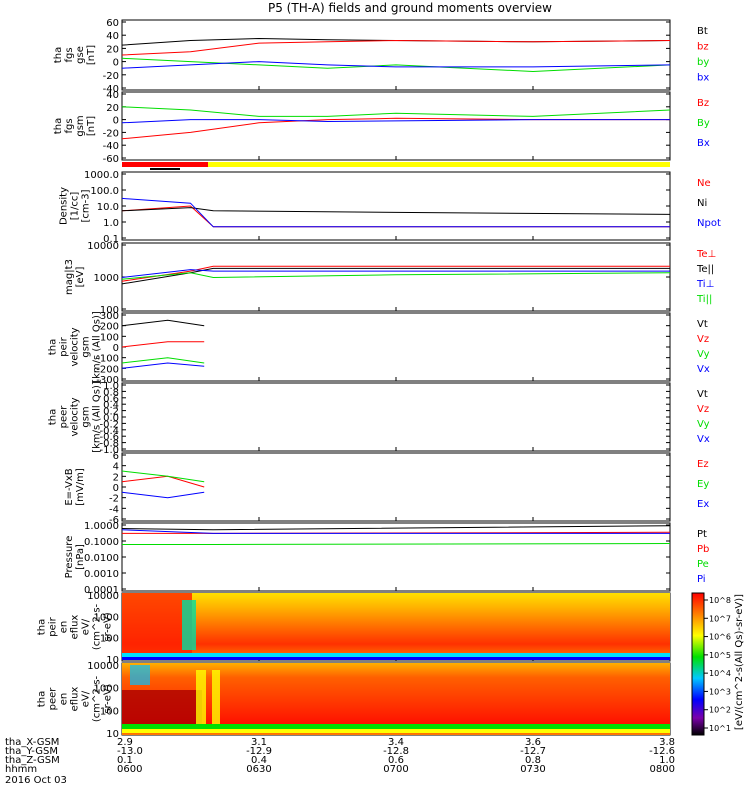 This screenshot has height=800, width=750. I want to click on x-axis-value: -12.7, so click(533, 751).